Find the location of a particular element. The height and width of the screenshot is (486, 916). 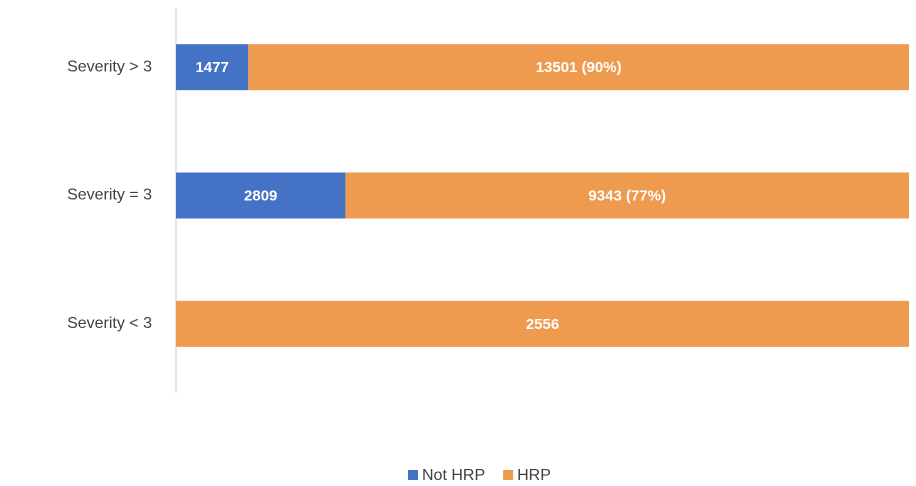

data-label: 9343 (77%) is located at coordinates (627, 195).